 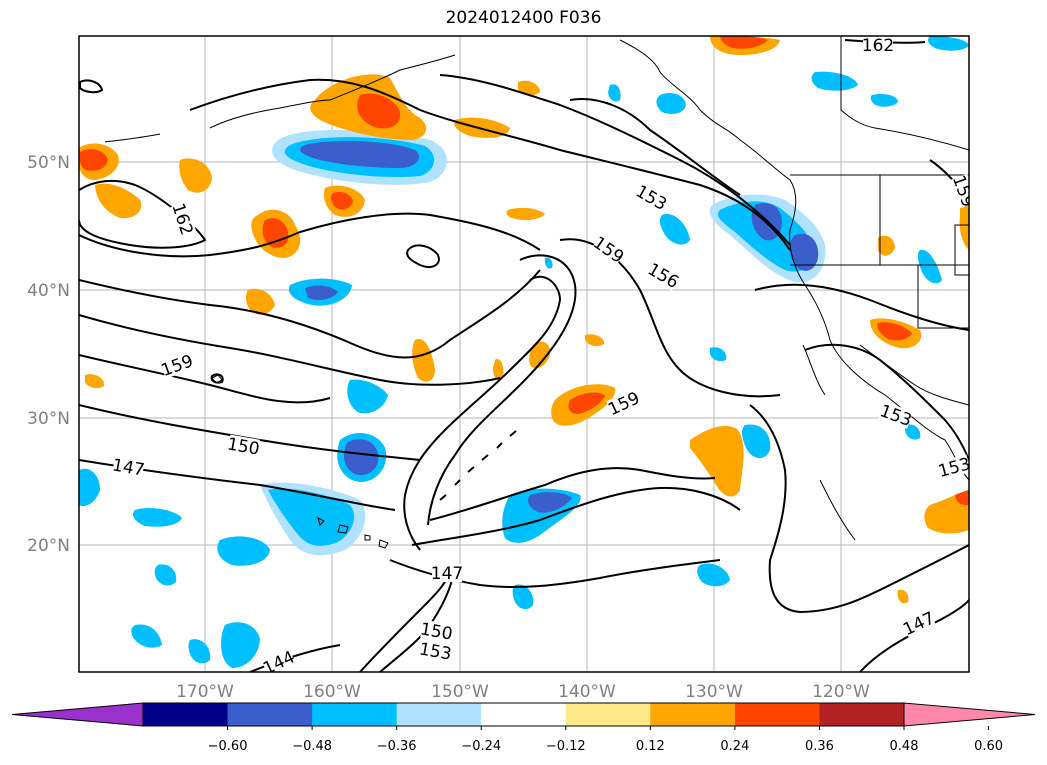 I want to click on contour-label: 162, so click(x=878, y=46).